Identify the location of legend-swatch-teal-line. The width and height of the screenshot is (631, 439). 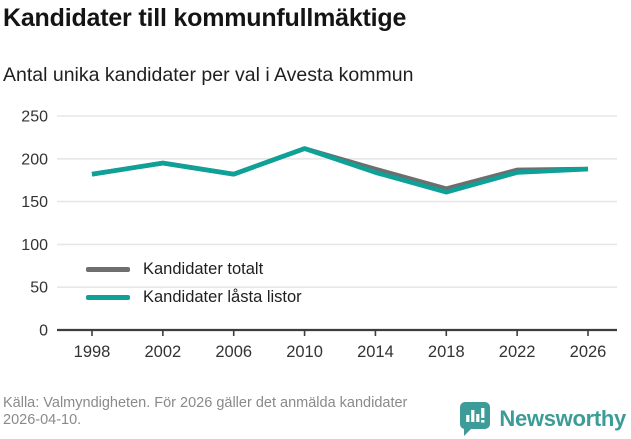
(108, 297).